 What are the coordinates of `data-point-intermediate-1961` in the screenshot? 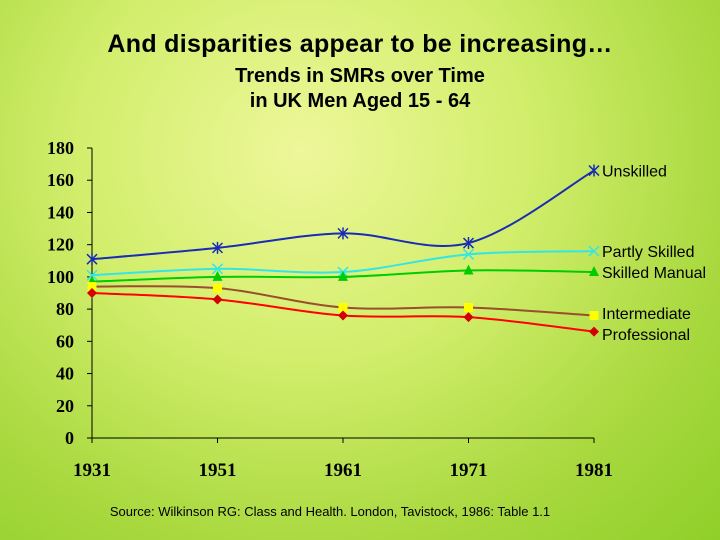 It's located at (343, 307).